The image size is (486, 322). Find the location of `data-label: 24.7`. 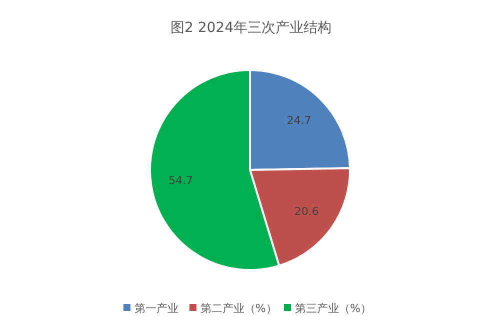

data-label: 24.7 is located at coordinates (299, 120).